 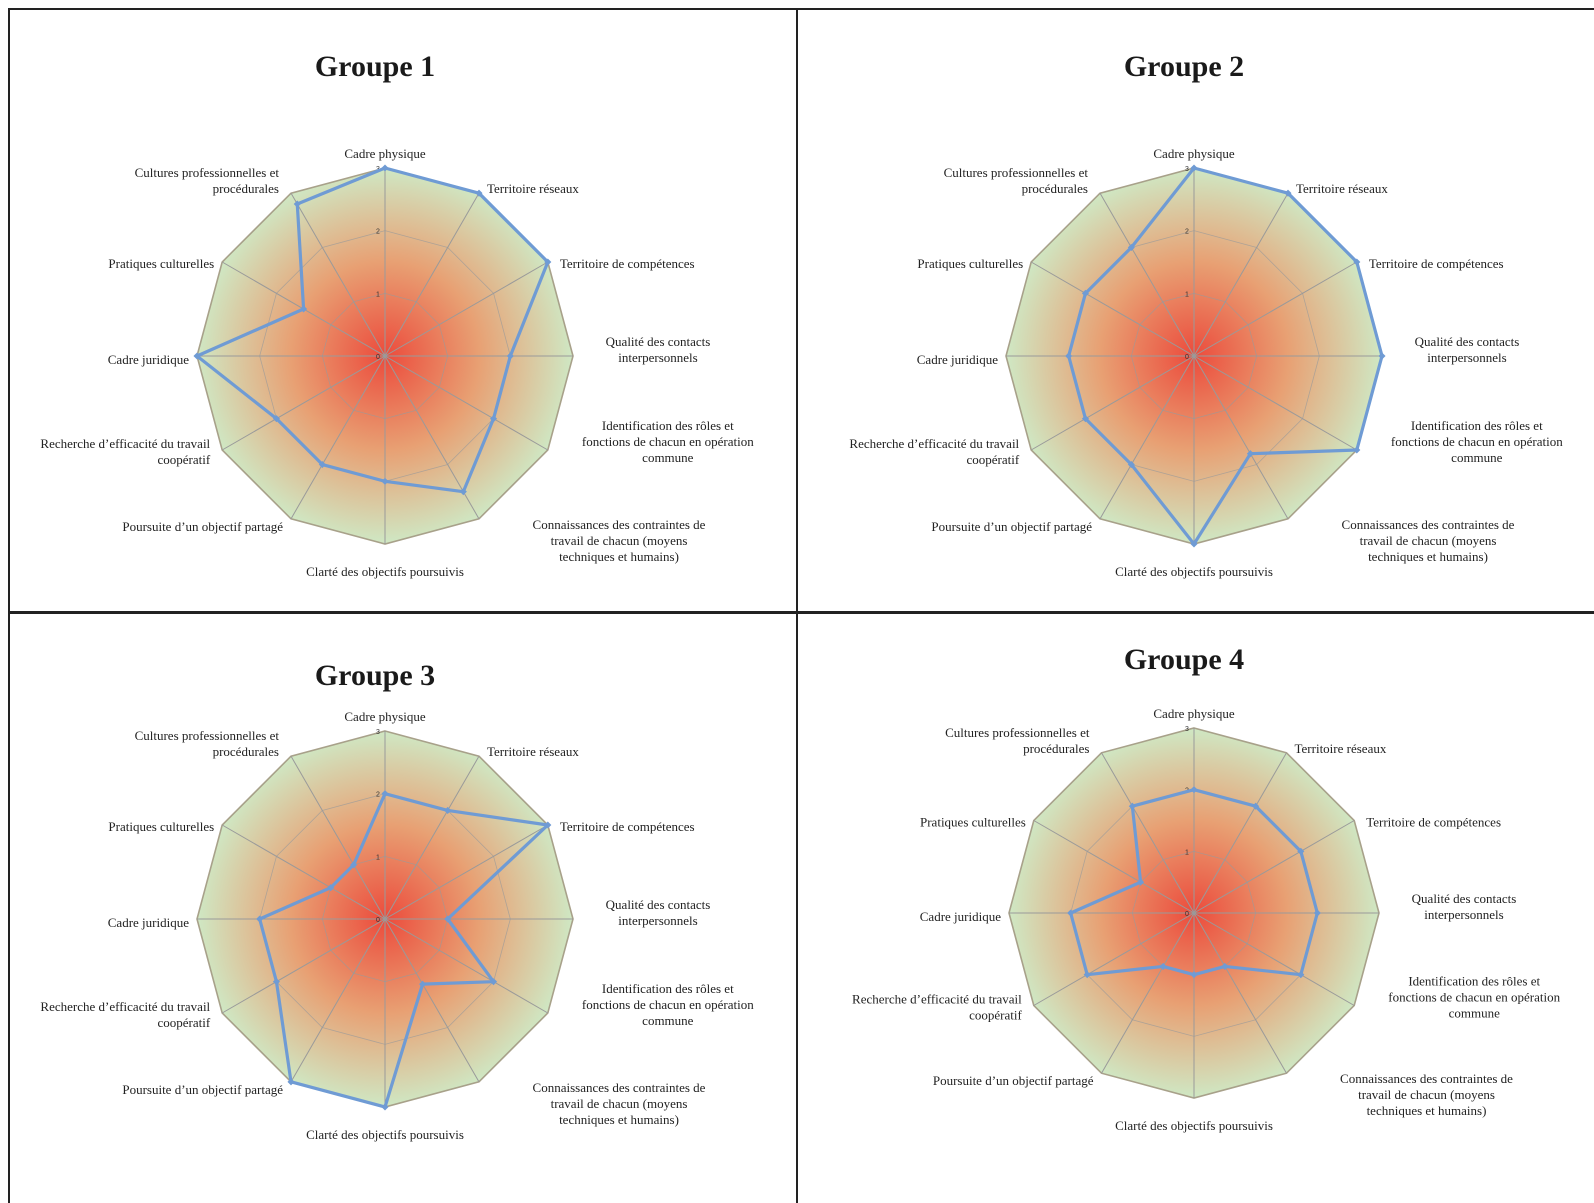 I want to click on frame-vertical-divider, so click(x=797, y=605).